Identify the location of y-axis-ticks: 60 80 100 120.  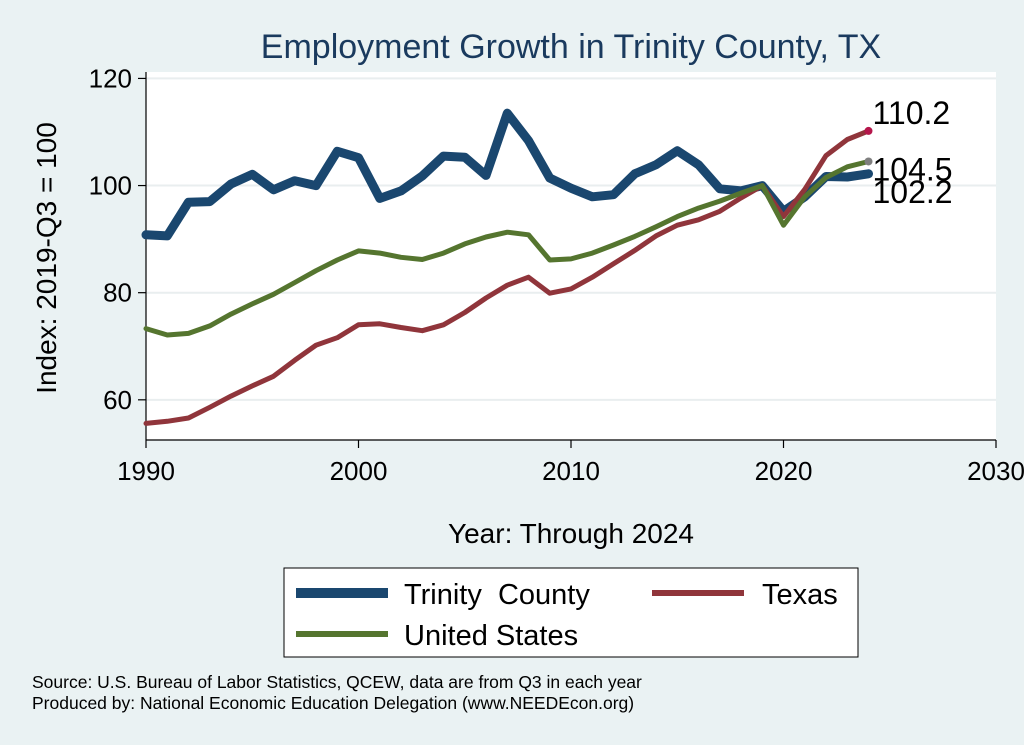
(117, 239).